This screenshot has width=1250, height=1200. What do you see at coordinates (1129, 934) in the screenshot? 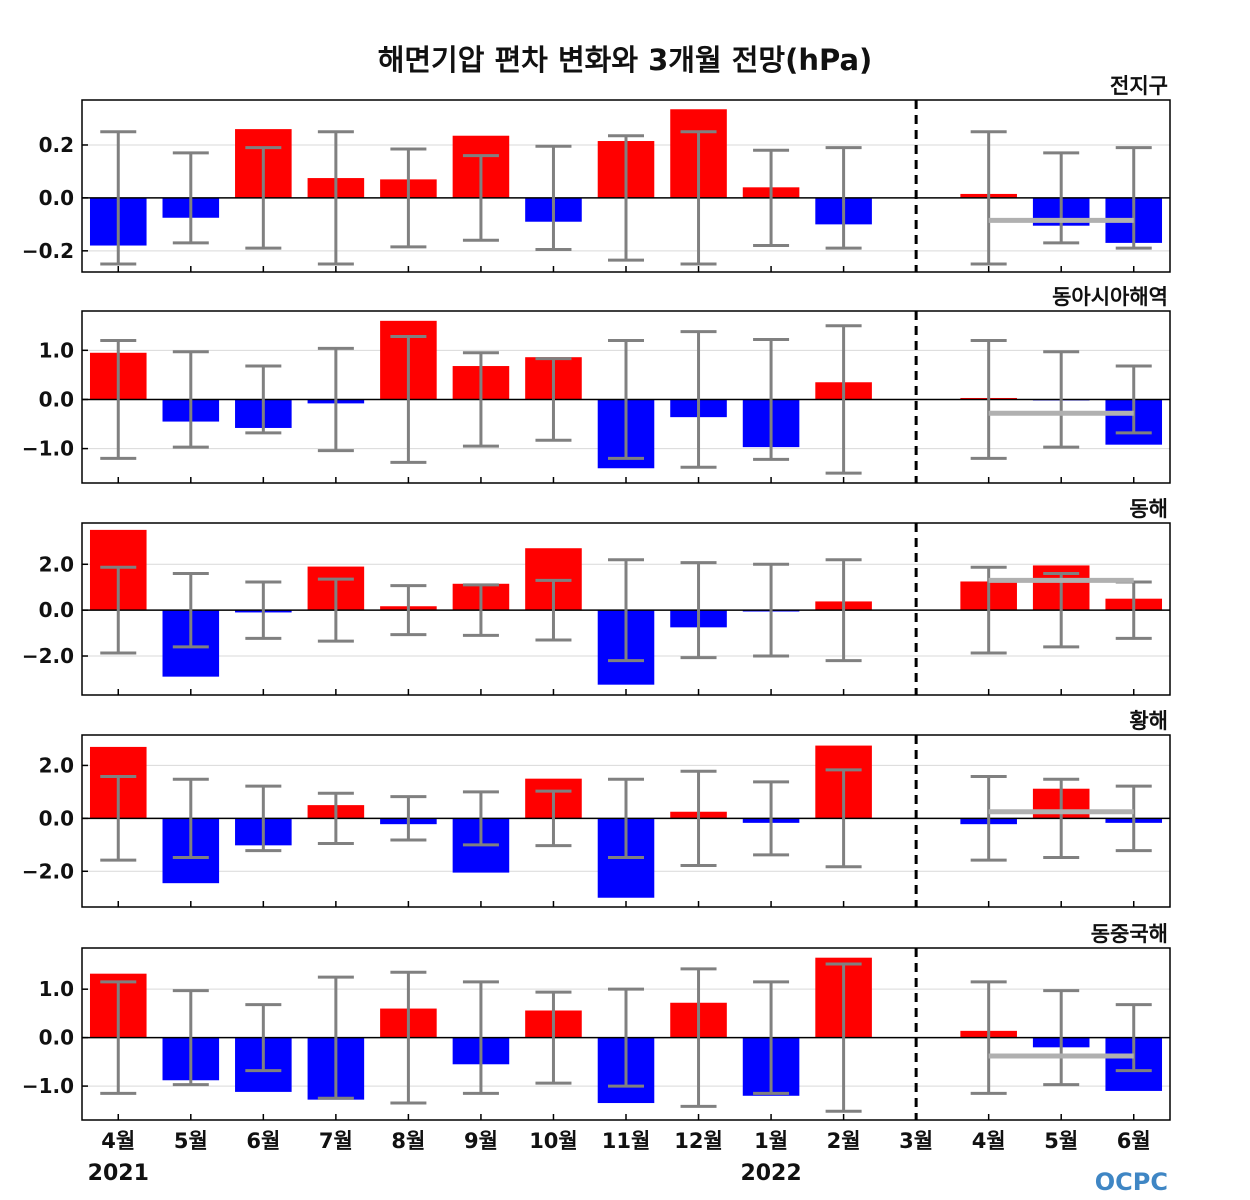
I see `region-label: 동중국해` at bounding box center [1129, 934].